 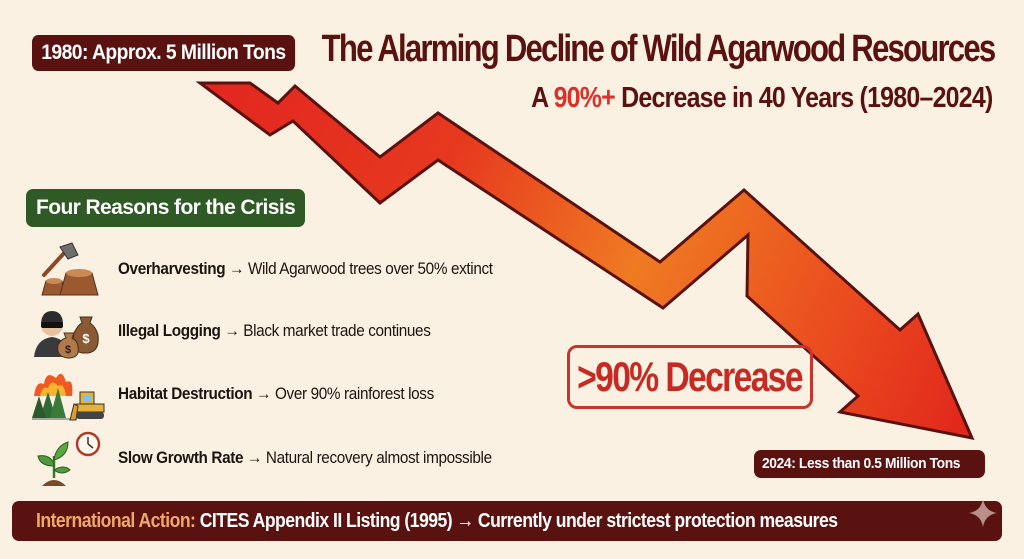 What do you see at coordinates (169, 330) in the screenshot?
I see `reason-label: Illegal Logging` at bounding box center [169, 330].